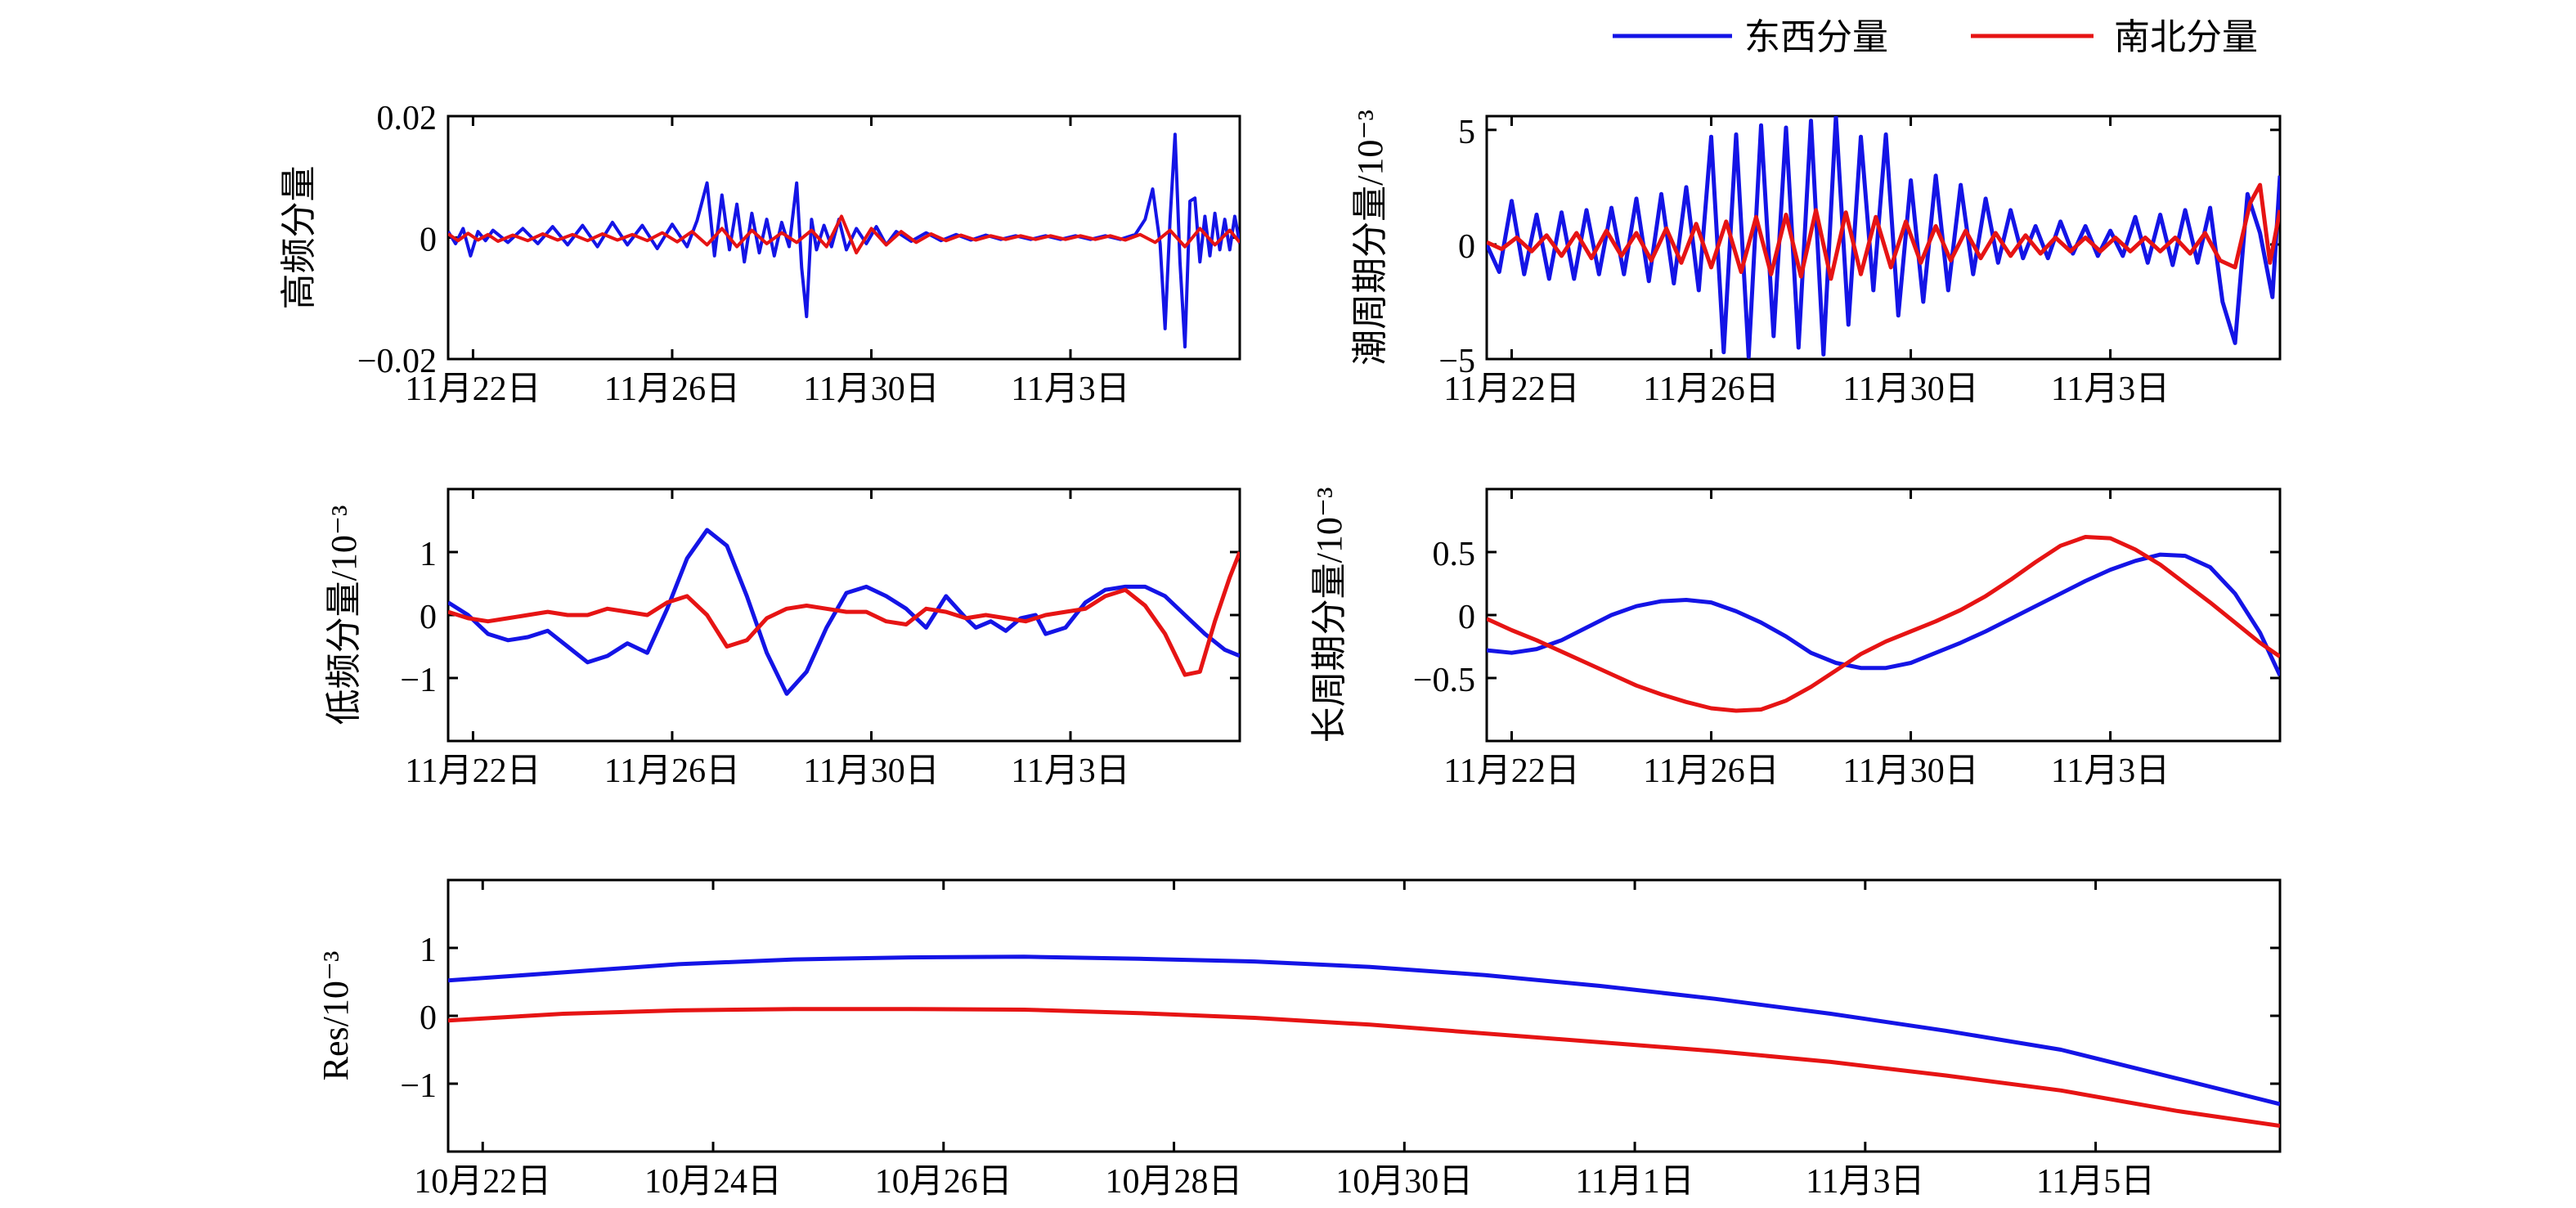 Image resolution: width=2576 pixels, height=1208 pixels. What do you see at coordinates (2186, 37) in the screenshot?
I see `legend-label-north-south: 南北分量` at bounding box center [2186, 37].